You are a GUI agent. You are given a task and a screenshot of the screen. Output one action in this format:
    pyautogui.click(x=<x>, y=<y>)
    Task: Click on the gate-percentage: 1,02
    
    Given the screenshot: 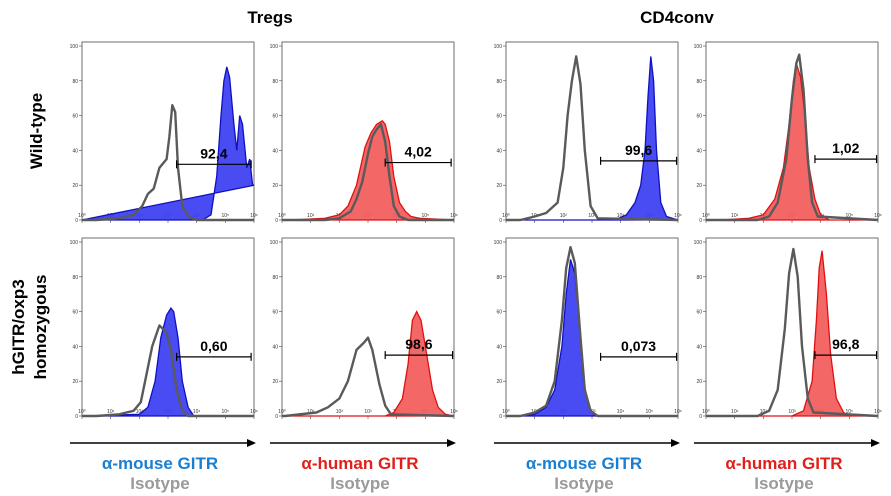 What is the action you would take?
    pyautogui.click(x=845, y=148)
    